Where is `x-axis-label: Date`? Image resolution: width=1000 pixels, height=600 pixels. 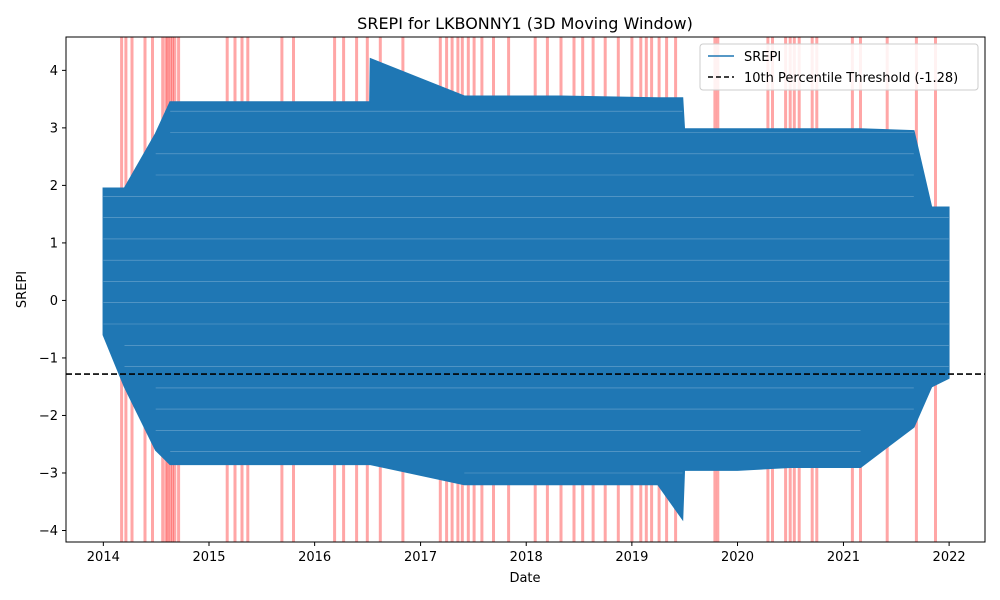
x-axis-label: Date is located at coordinates (524, 578).